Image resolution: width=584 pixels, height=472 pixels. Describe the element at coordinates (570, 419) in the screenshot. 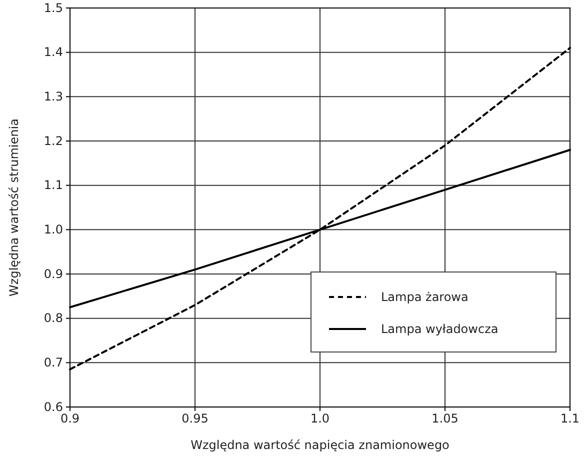

I see `x-tick-label: 1.1` at that location.